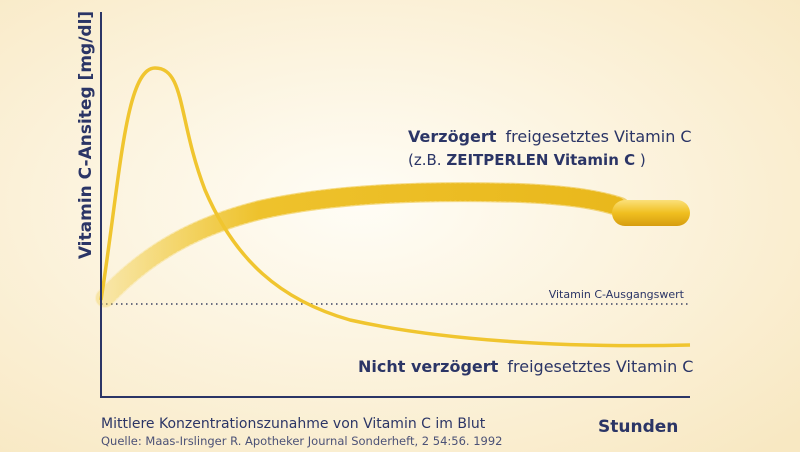  Describe the element at coordinates (600, 366) in the screenshot. I see `immediate-text: freigesetztes Vitamin C` at that location.